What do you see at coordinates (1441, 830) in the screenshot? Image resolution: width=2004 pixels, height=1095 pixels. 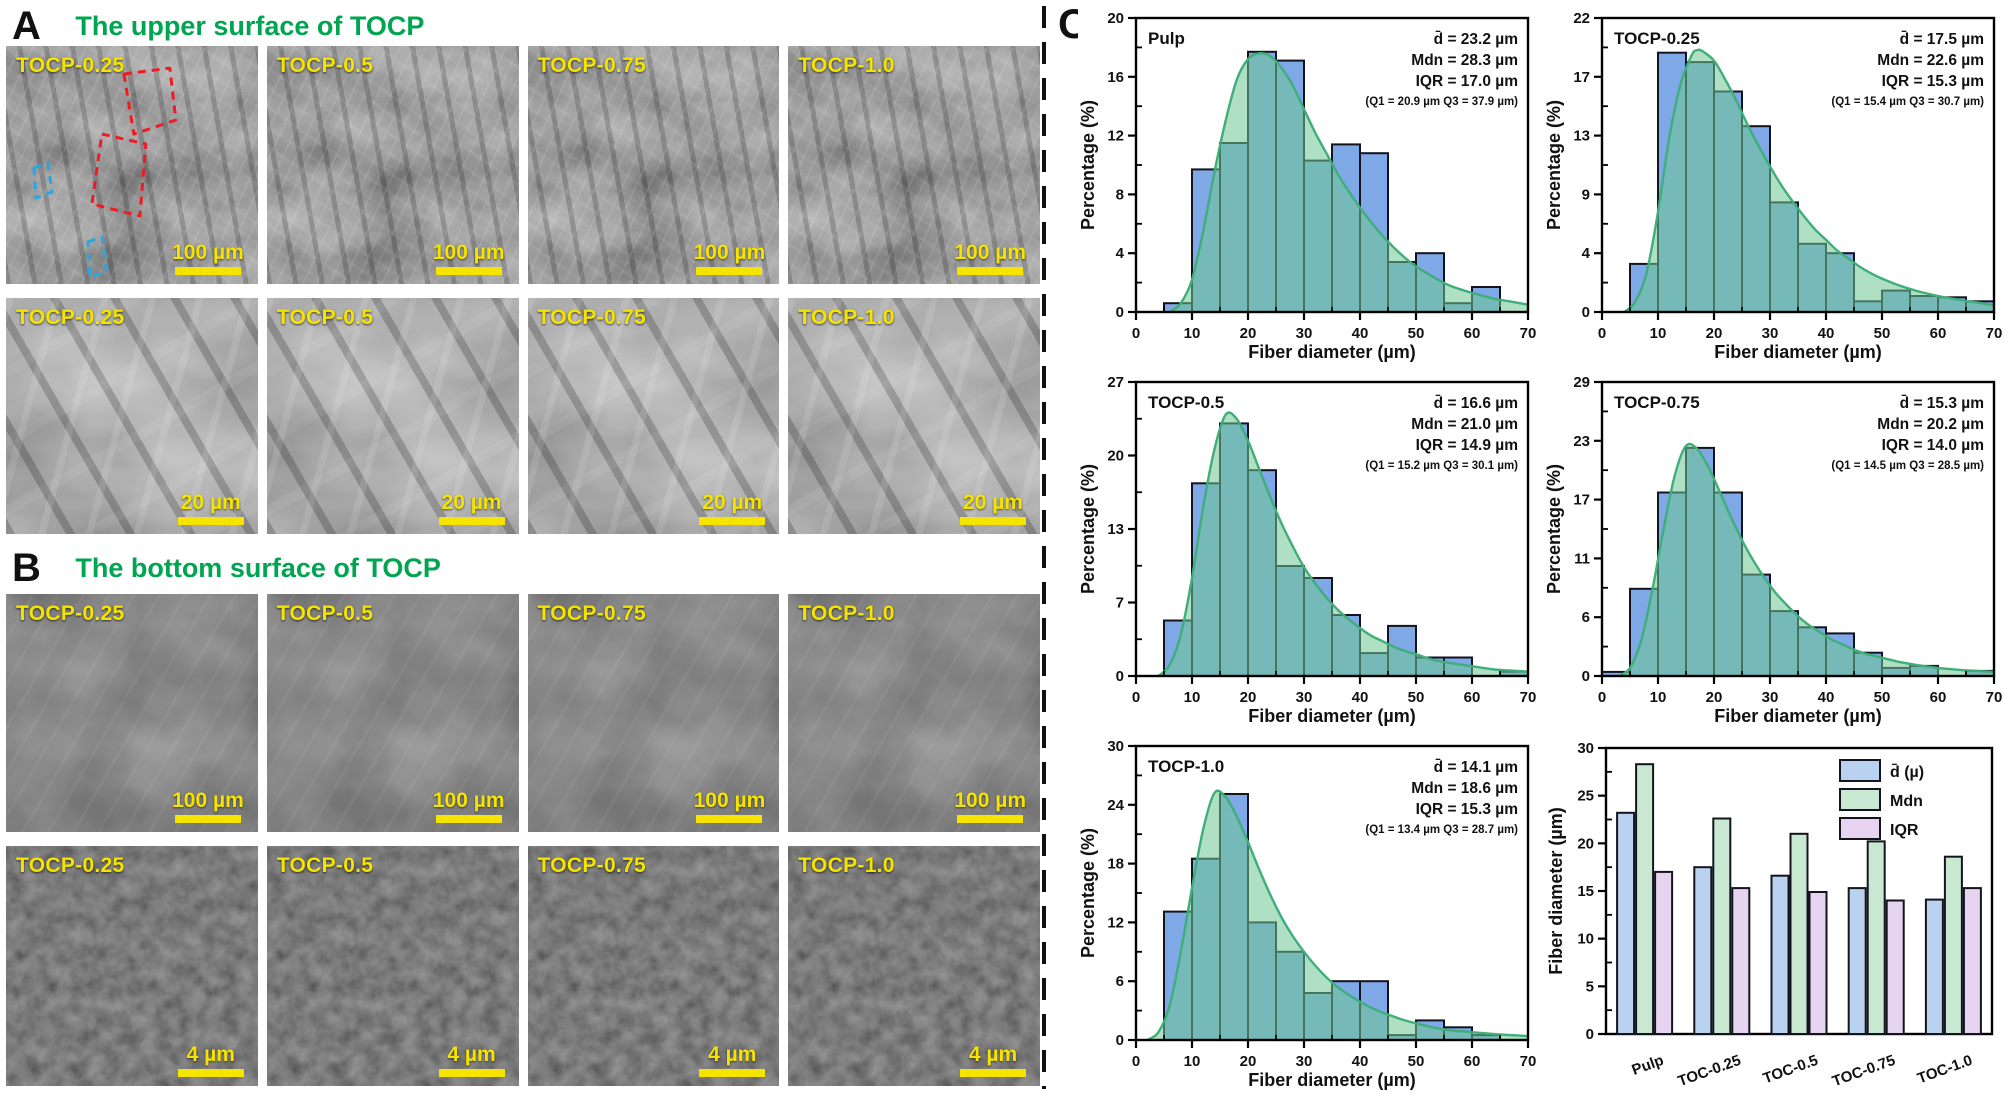 I see `stats-line: (Q1 = 13.4 µm Q3 = 28.7 µm)` at bounding box center [1441, 830].